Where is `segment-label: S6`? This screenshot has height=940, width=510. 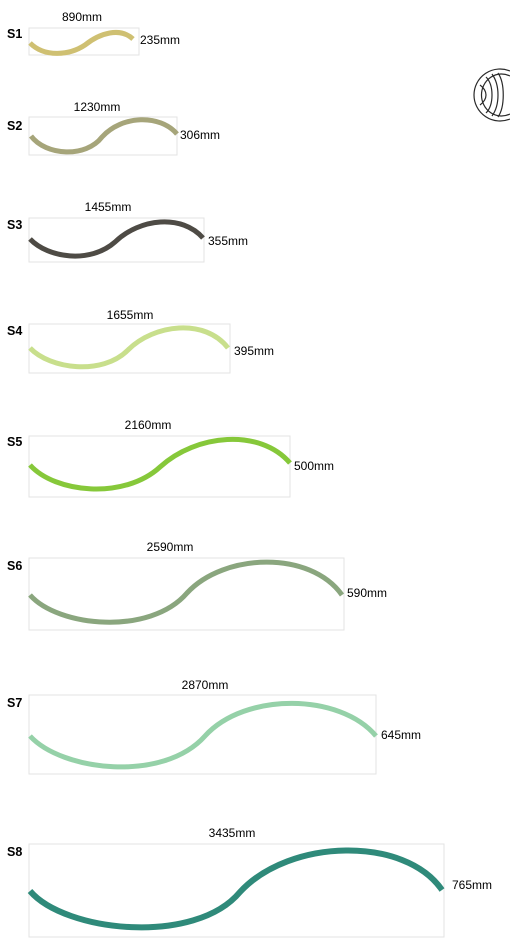
segment-label: S6 is located at coordinates (14, 566).